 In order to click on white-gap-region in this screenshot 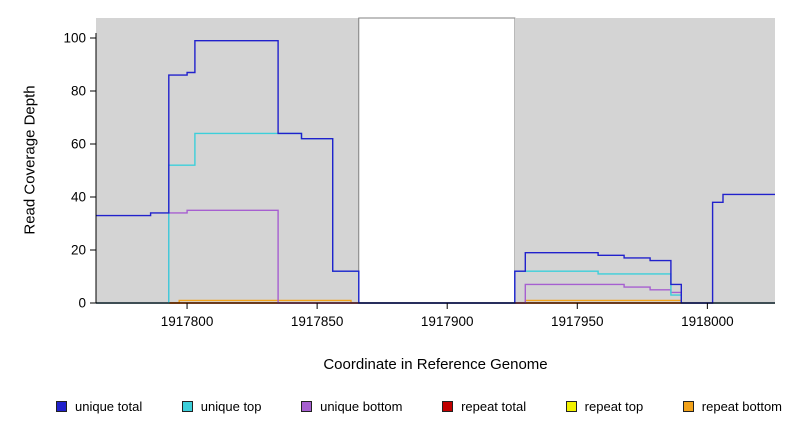, I will do `click(437, 160)`.